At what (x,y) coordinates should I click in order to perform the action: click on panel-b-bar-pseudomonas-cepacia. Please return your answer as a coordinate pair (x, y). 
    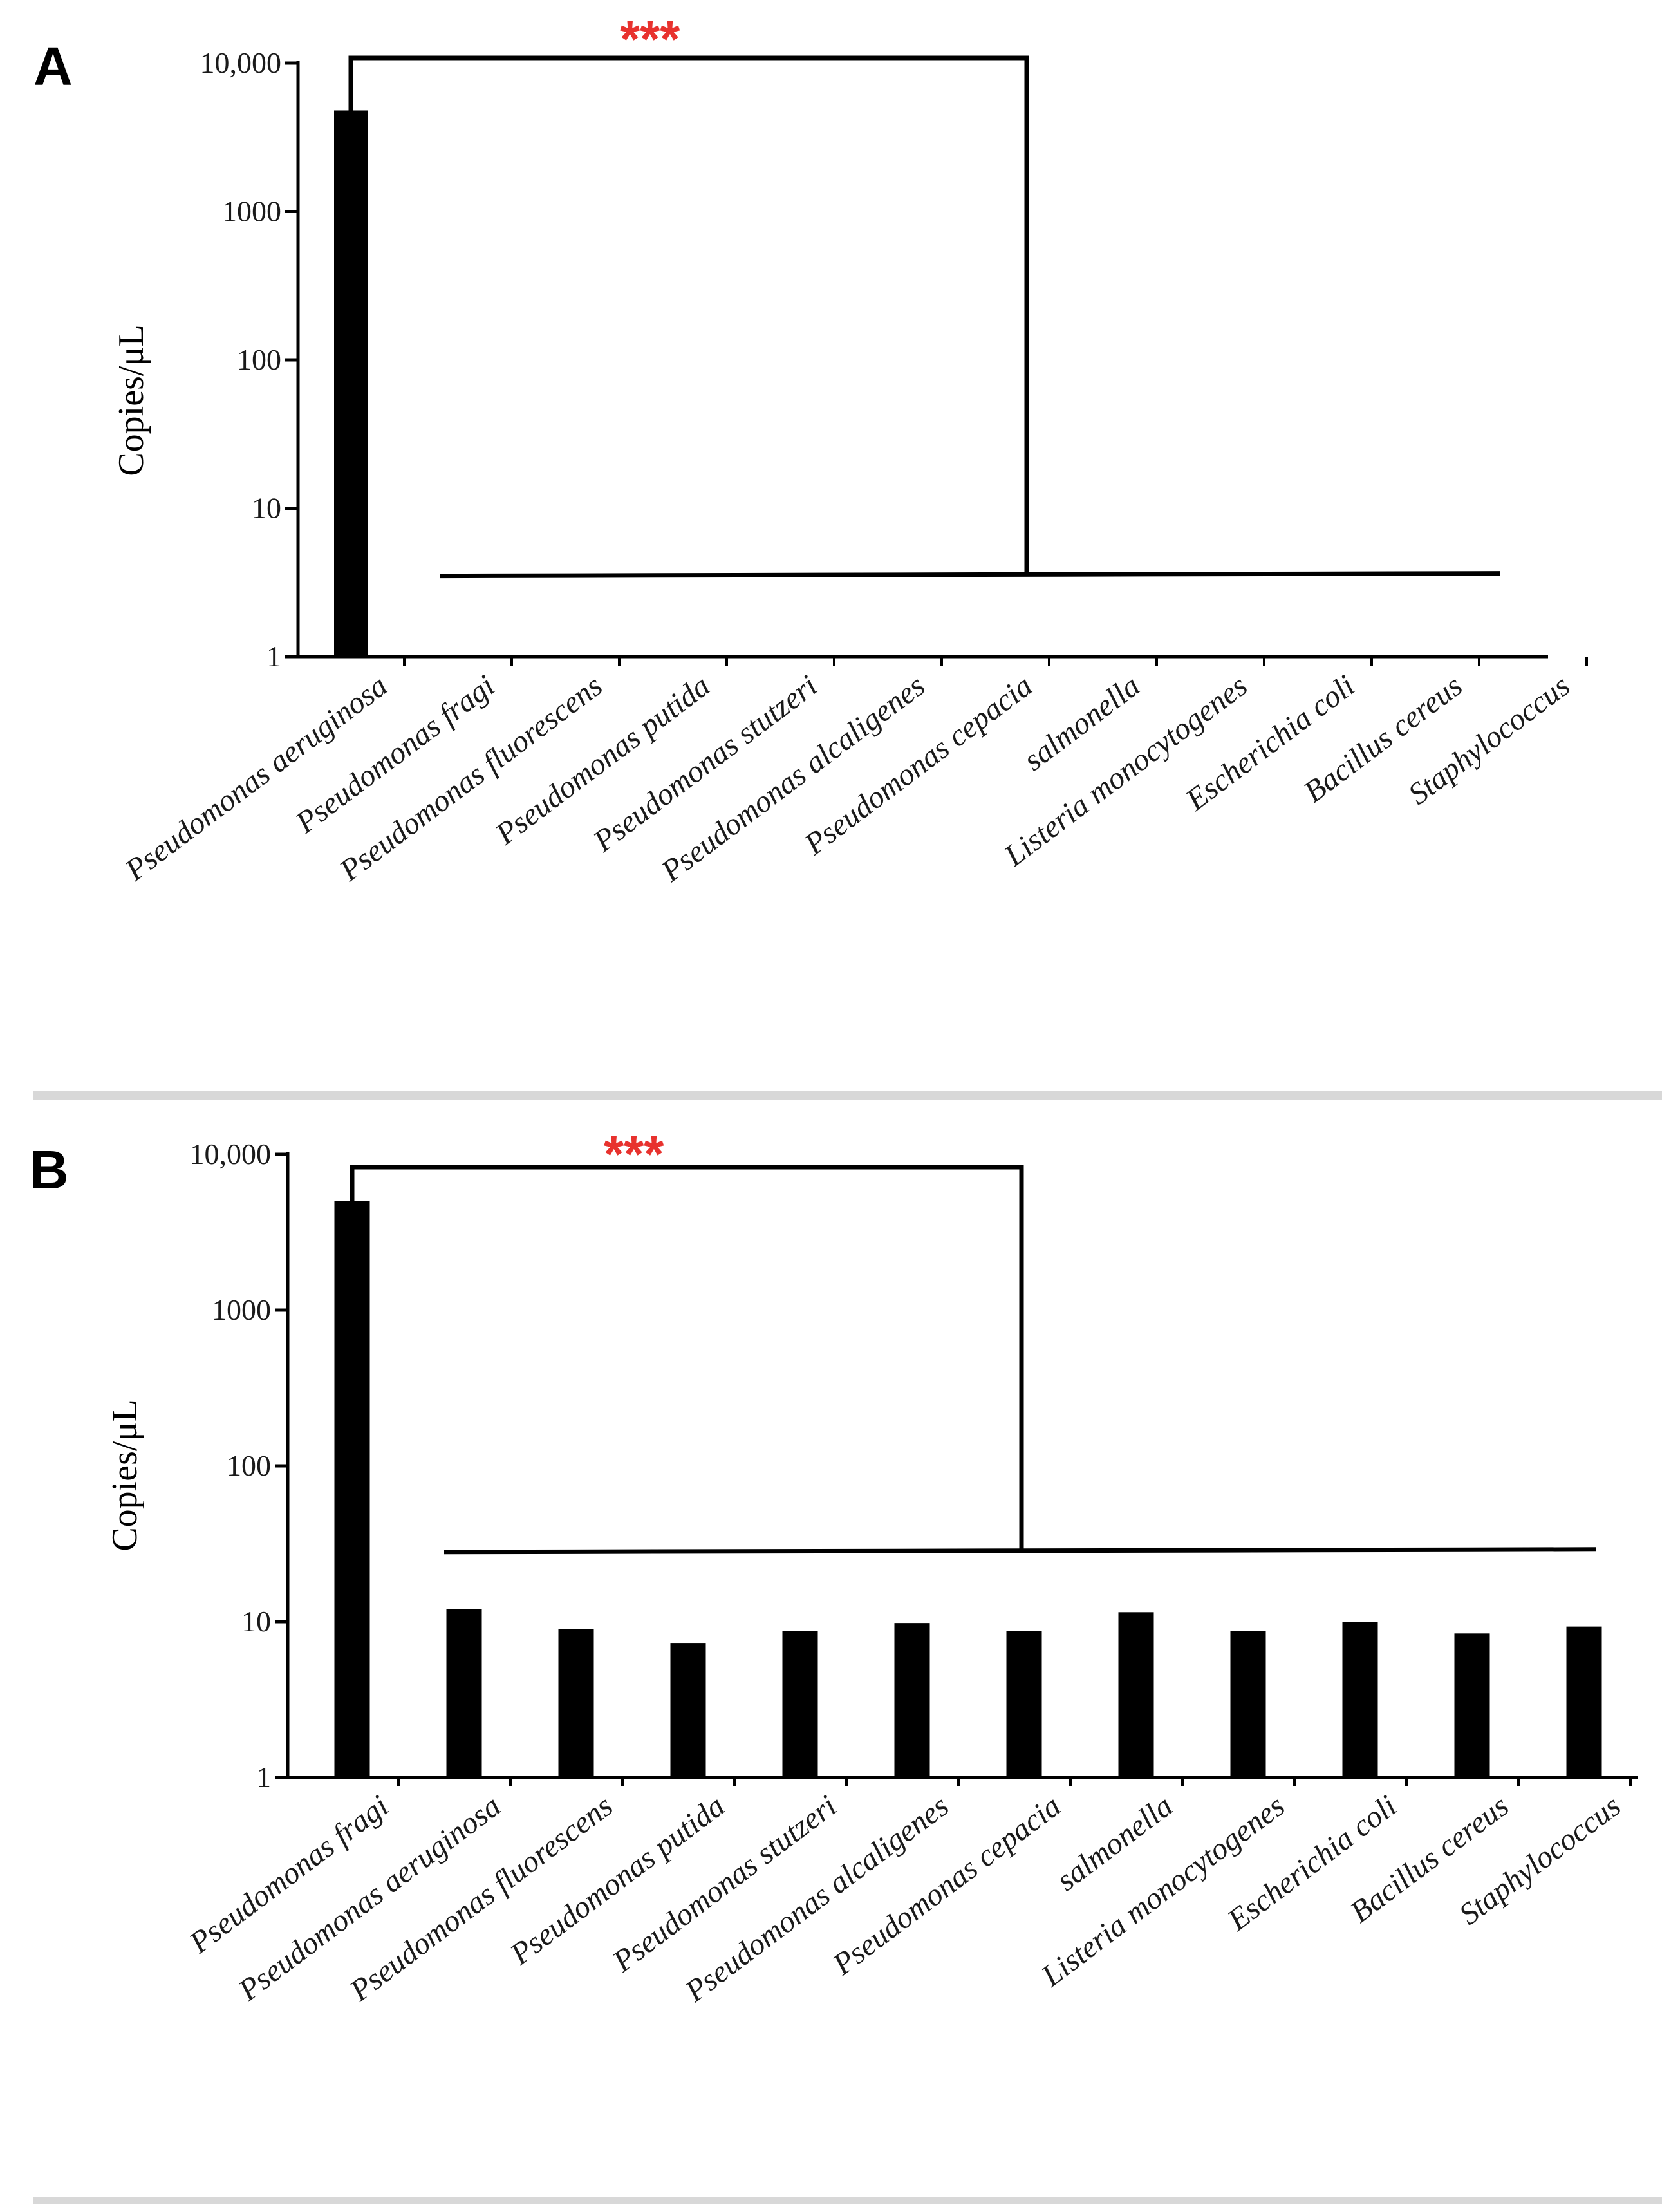
    Looking at the image, I should click on (1024, 1704).